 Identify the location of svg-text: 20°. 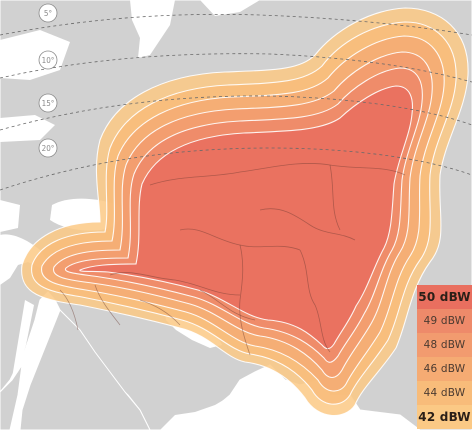
(48, 148).